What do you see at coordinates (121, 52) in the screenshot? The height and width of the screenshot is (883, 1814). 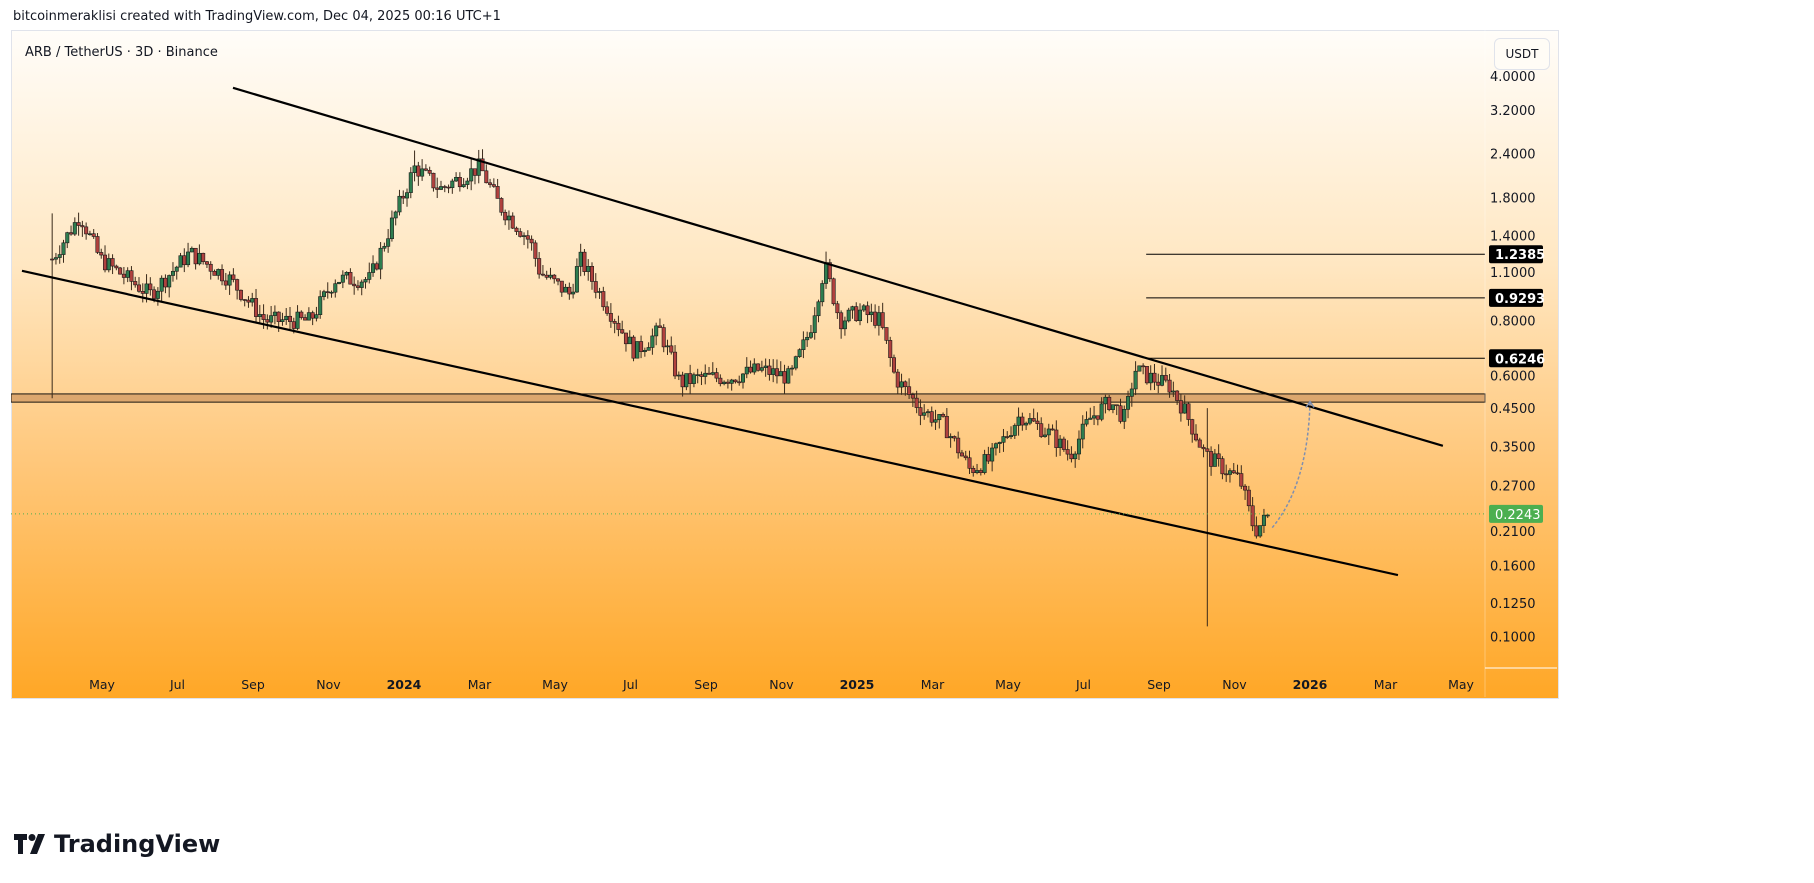 I see `symbol-title: ARB / TetherUS · 3D · Binance` at bounding box center [121, 52].